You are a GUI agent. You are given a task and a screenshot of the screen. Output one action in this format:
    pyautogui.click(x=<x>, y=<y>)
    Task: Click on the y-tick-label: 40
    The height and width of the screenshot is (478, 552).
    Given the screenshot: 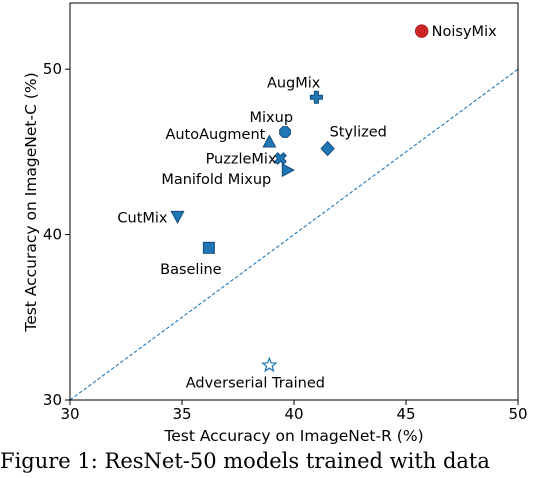 What is the action you would take?
    pyautogui.click(x=52, y=235)
    